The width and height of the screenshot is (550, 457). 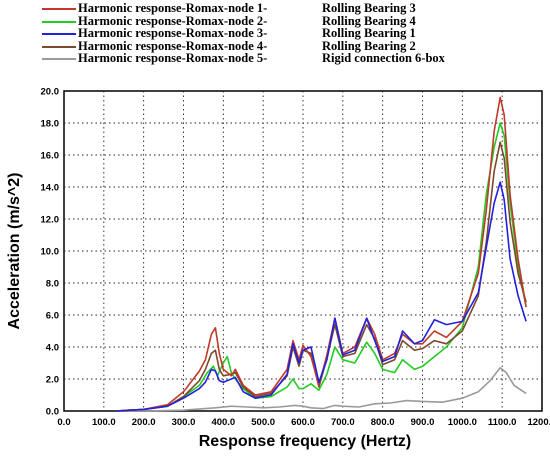 I want to click on legend-label: Harmonic response-Romax-node 3-, so click(x=173, y=33).